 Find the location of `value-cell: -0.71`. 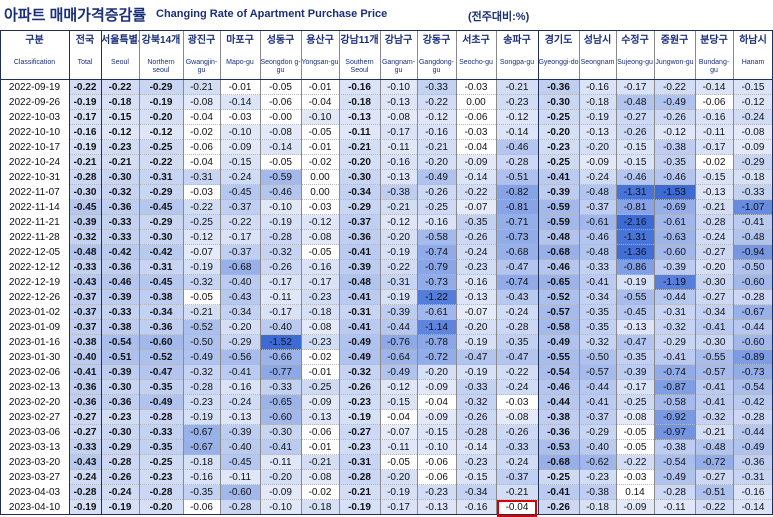

value-cell: -0.71 is located at coordinates (517, 222).